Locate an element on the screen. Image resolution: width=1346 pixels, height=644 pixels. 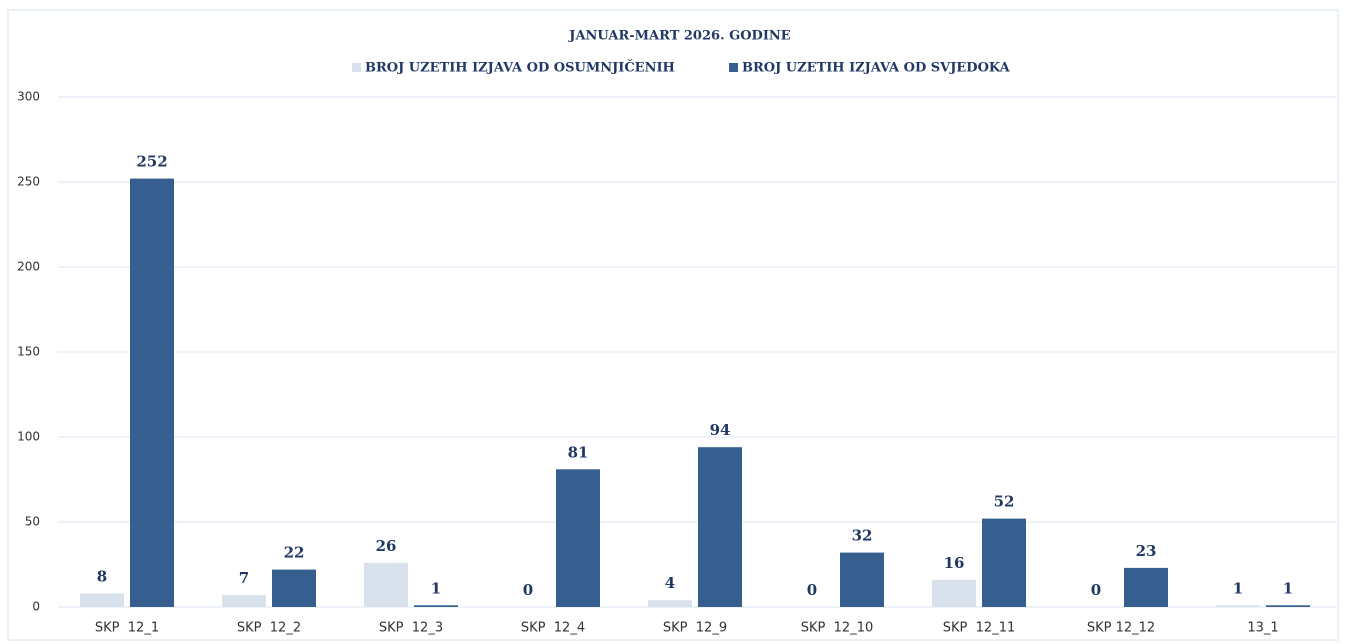
data-label: 94 is located at coordinates (720, 430).